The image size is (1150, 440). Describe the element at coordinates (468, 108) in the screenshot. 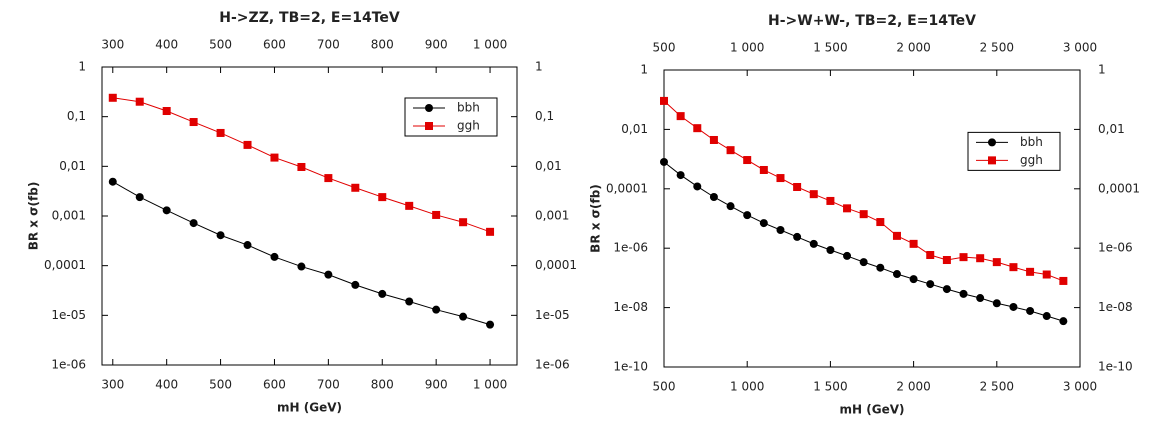

I see `legend-label: bbh` at that location.